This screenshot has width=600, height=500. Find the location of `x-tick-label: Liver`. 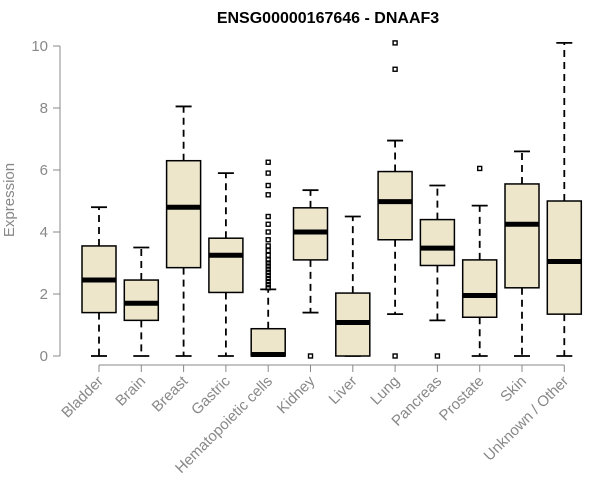

x-tick-label: Liver is located at coordinates (343, 390).